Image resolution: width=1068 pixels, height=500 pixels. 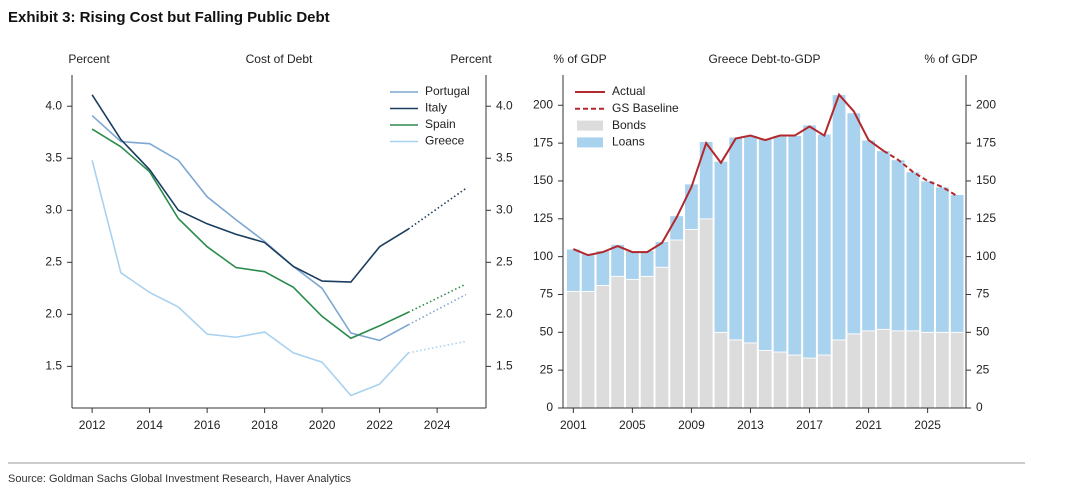 I want to click on y2-tick-label: 2.5, so click(x=504, y=261).